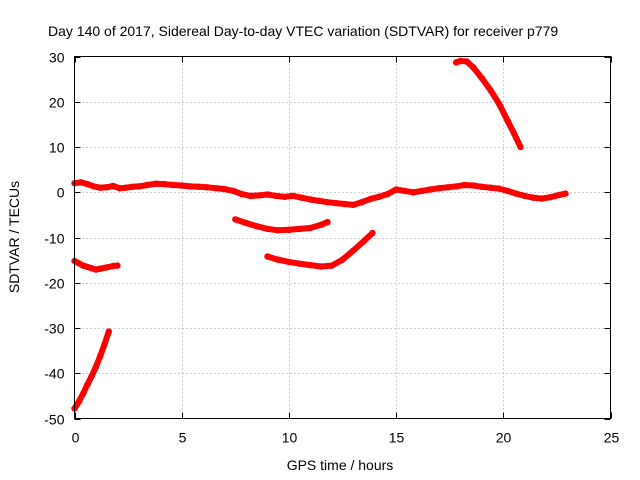 Image resolution: width=640 pixels, height=480 pixels. What do you see at coordinates (340, 465) in the screenshot?
I see `x-axis-title: GPS time / hours` at bounding box center [340, 465].